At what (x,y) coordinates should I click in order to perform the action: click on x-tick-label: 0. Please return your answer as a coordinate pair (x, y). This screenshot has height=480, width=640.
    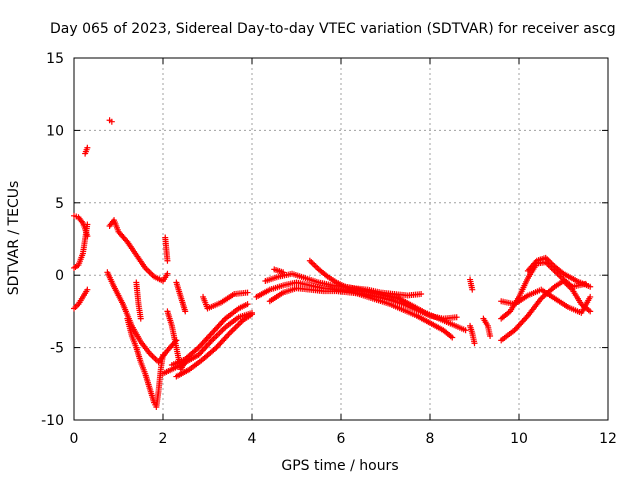
    Looking at the image, I should click on (74, 439).